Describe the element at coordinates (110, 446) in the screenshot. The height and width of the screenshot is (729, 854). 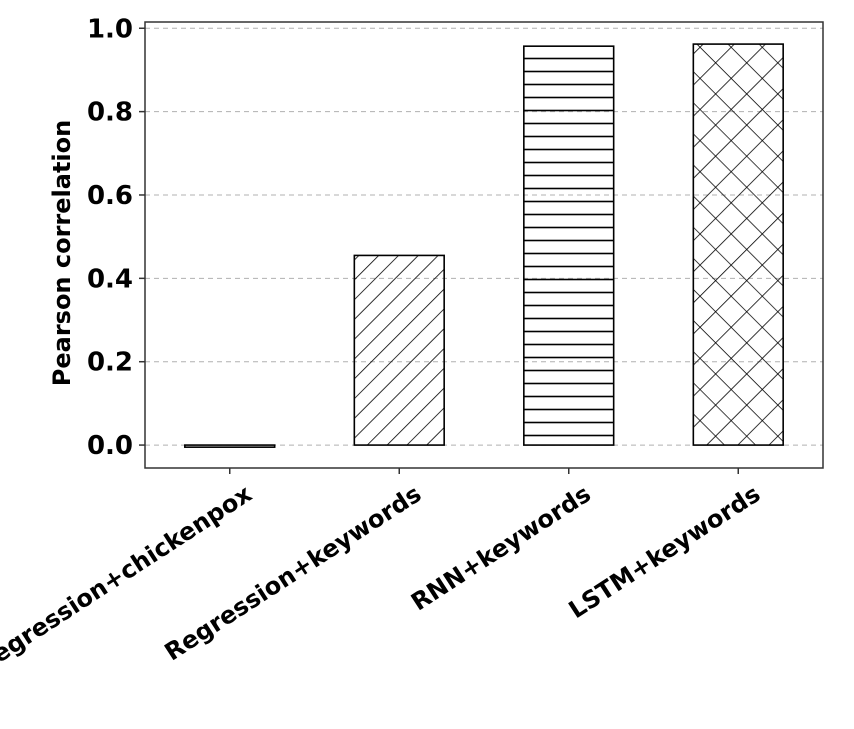
I see `y-tick-label: 0.0` at that location.